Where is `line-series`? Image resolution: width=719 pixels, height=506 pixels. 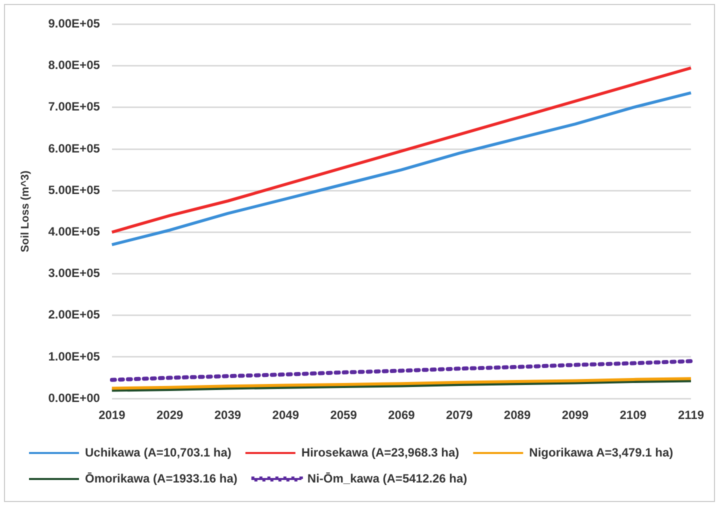
line-series is located at coordinates (401, 370).